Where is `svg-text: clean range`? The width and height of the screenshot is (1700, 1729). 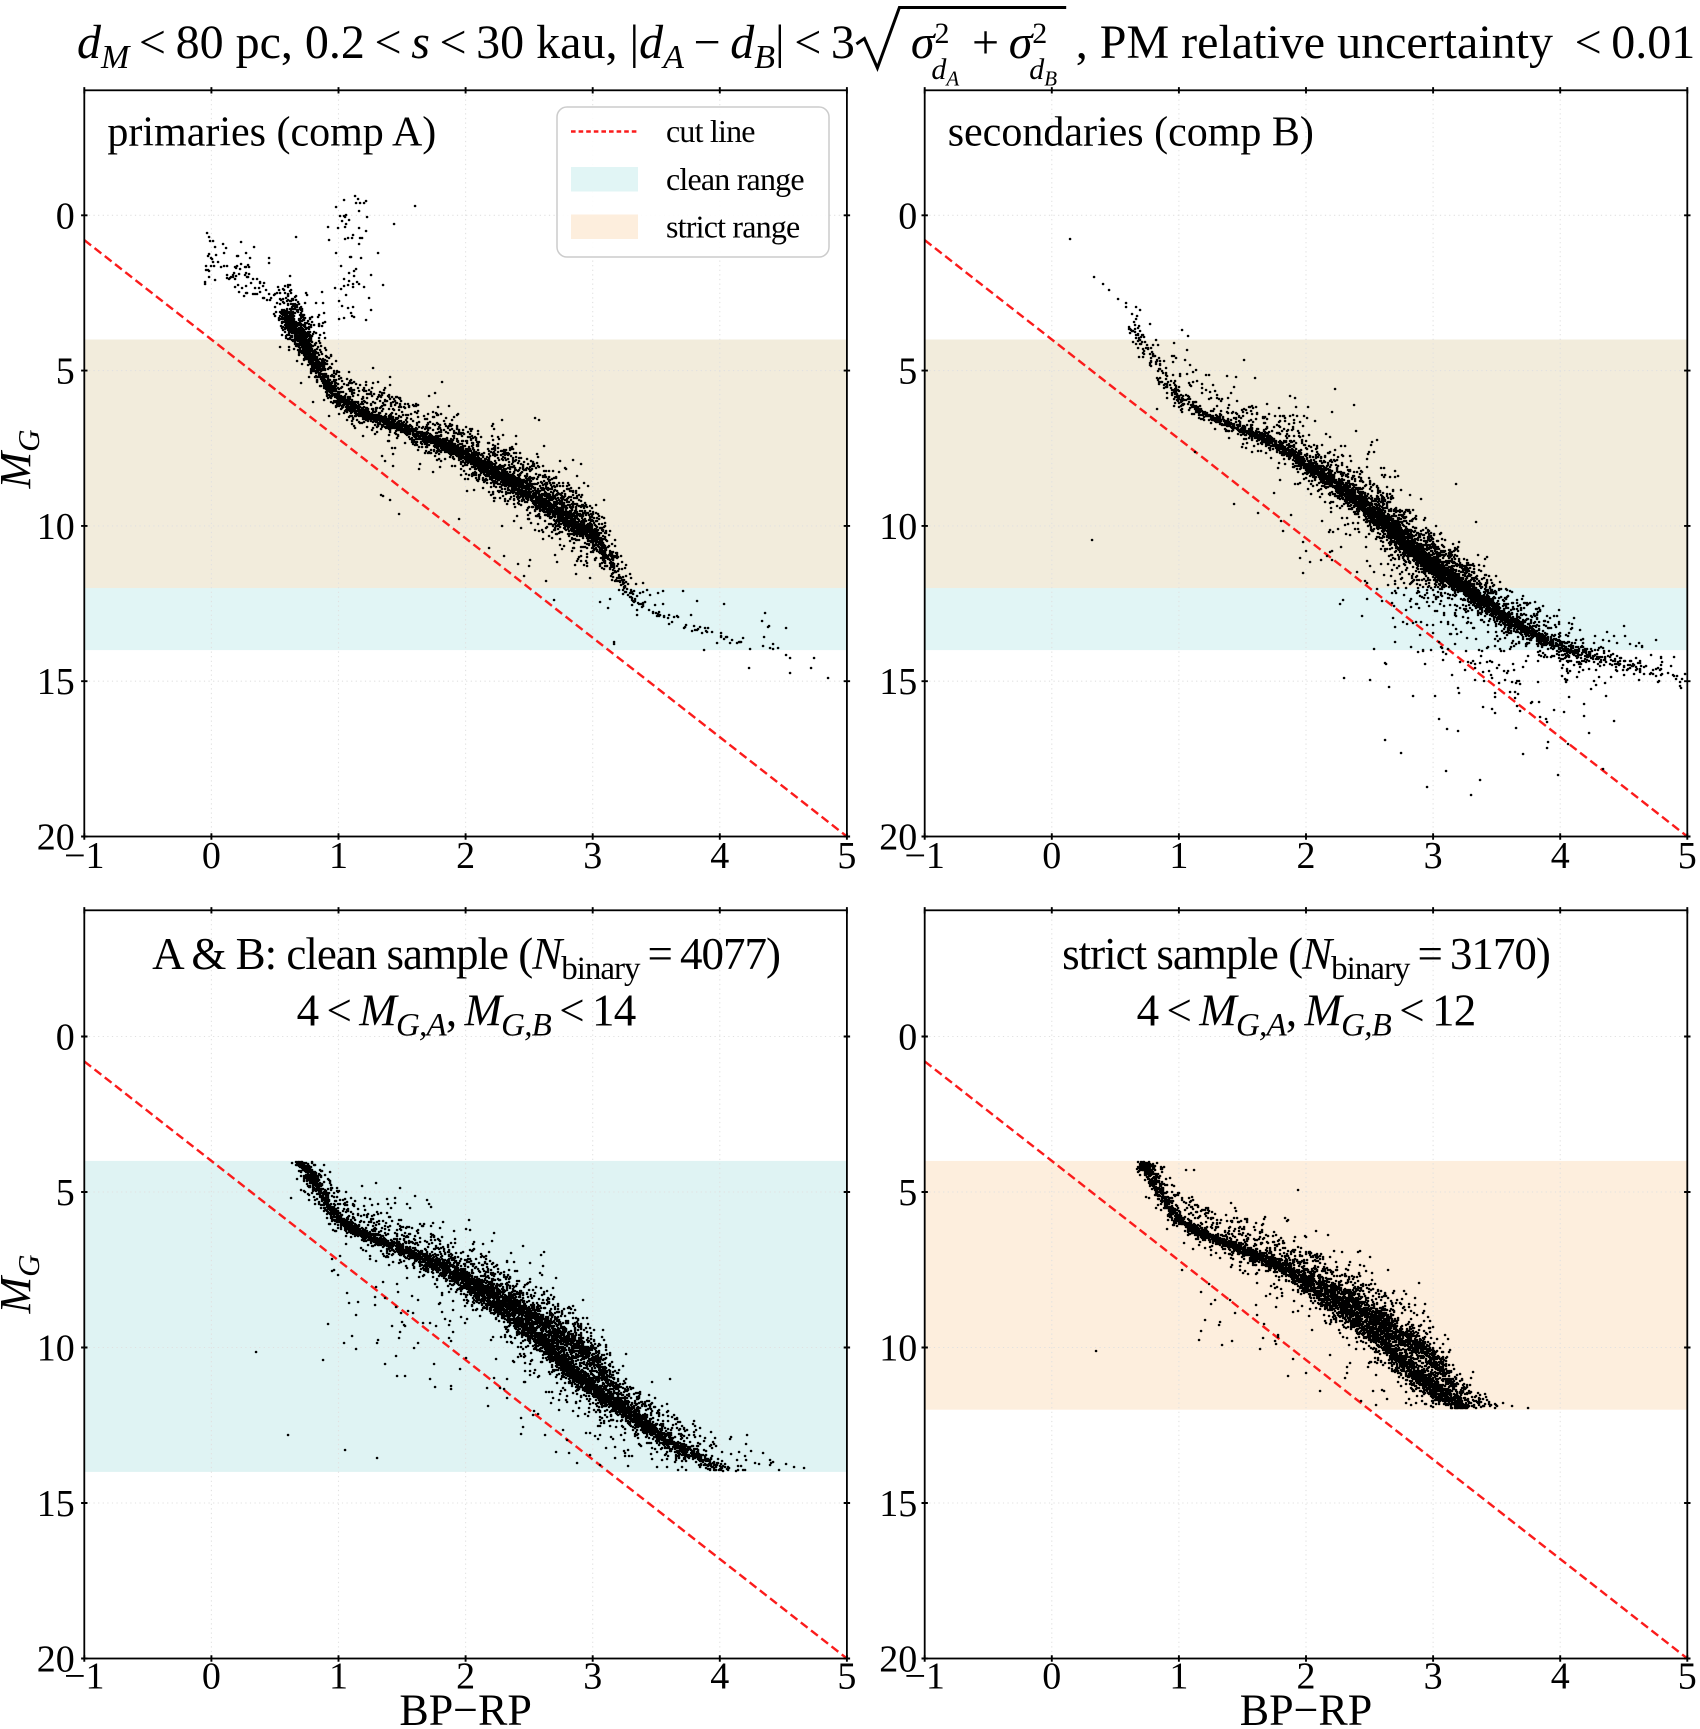 svg-text: clean range is located at coordinates (735, 179).